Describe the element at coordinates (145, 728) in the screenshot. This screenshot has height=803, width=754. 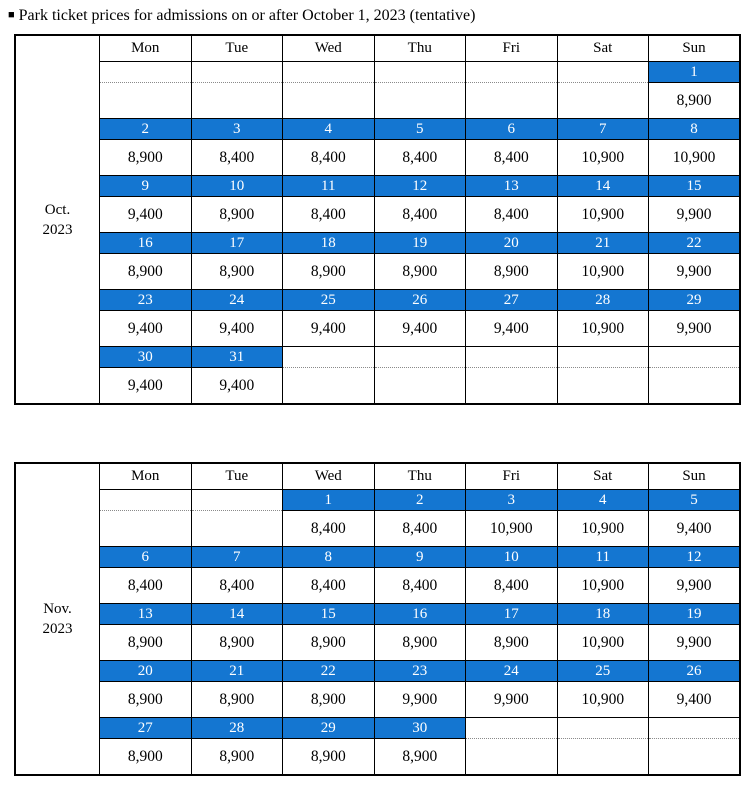
I see `date-cell: 27` at that location.